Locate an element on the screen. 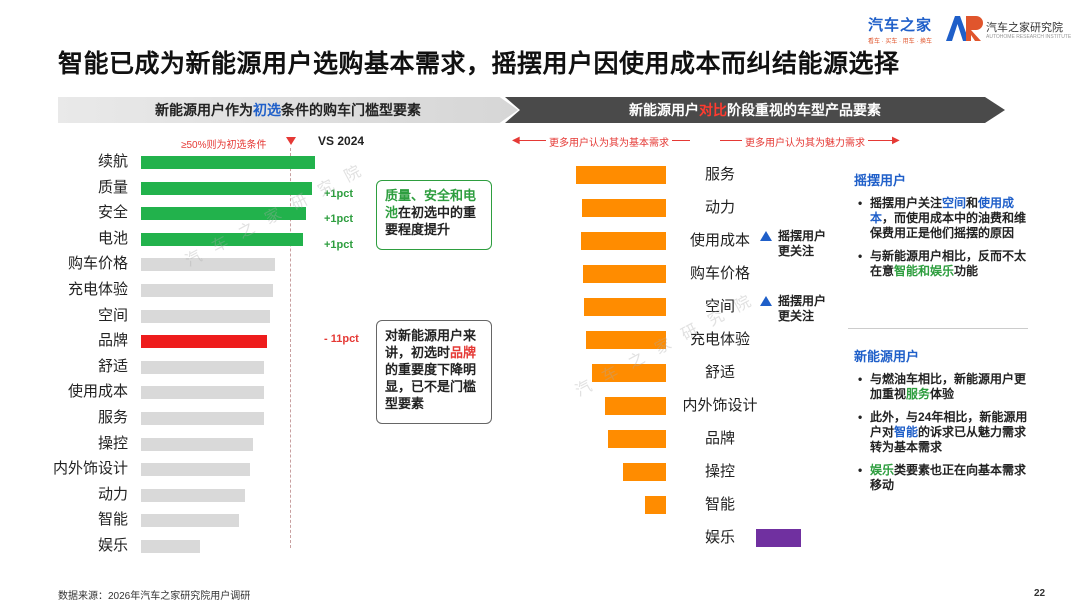 The height and width of the screenshot is (608, 1080). left-banner-pre: 新能源用户作为 is located at coordinates (204, 110).